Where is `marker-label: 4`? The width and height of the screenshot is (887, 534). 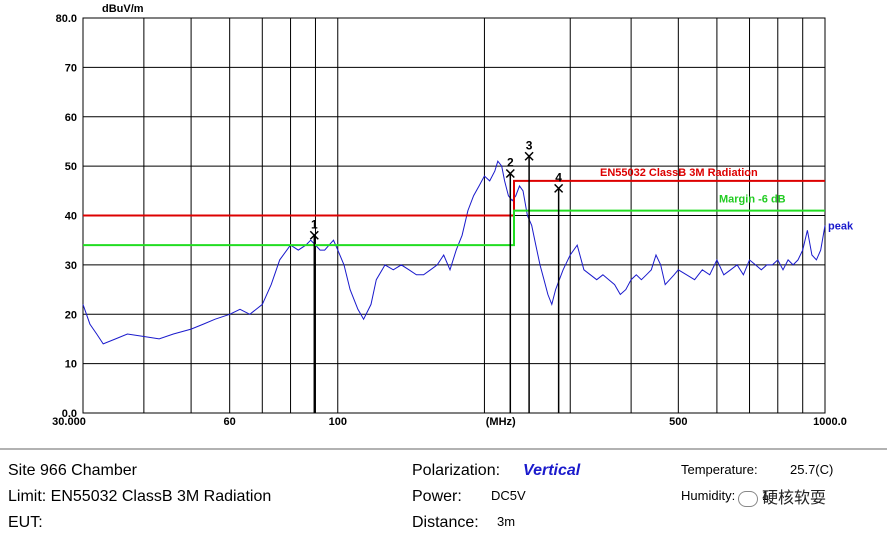
marker-label: 4 is located at coordinates (558, 177).